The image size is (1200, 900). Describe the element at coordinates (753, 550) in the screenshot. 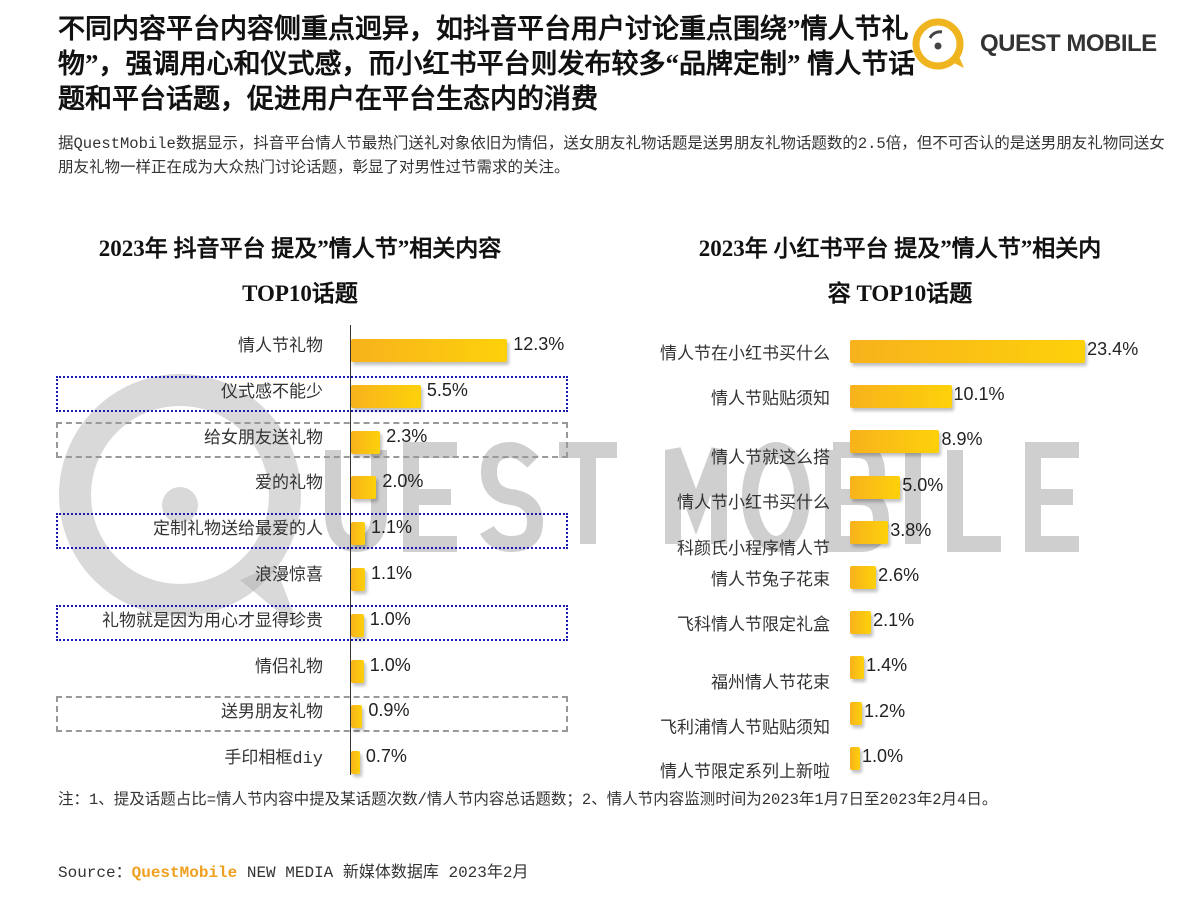

I see `bar-label: 科颜氏小程序情人节` at that location.